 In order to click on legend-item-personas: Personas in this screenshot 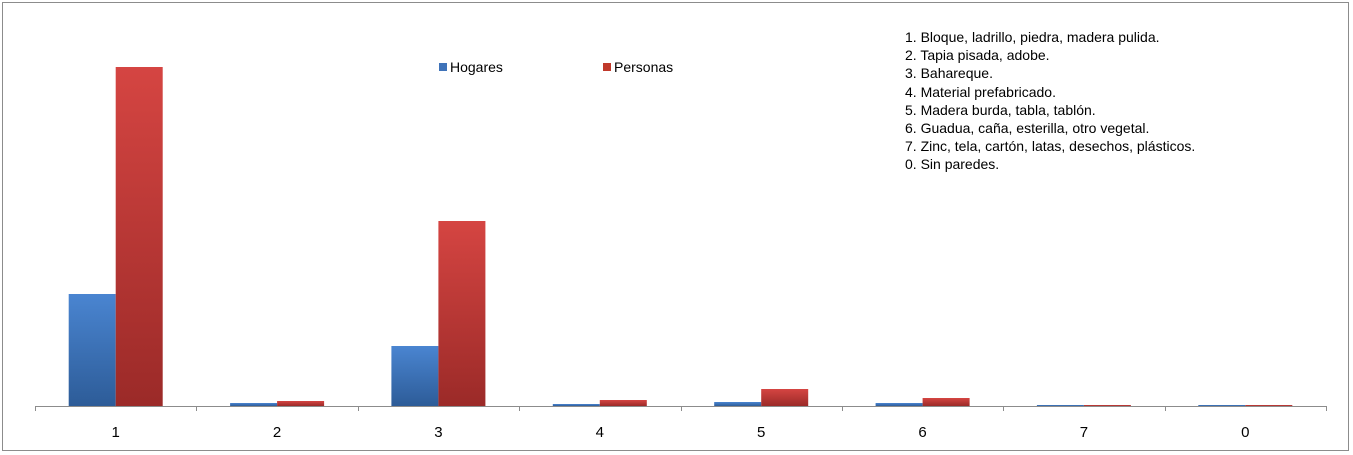, I will do `click(638, 67)`.